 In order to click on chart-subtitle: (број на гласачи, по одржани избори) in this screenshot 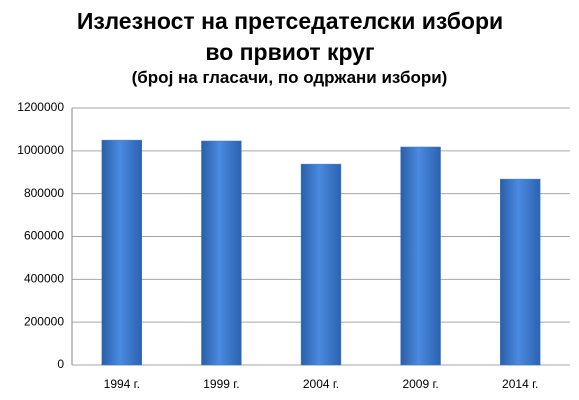, I will do `click(289, 77)`.